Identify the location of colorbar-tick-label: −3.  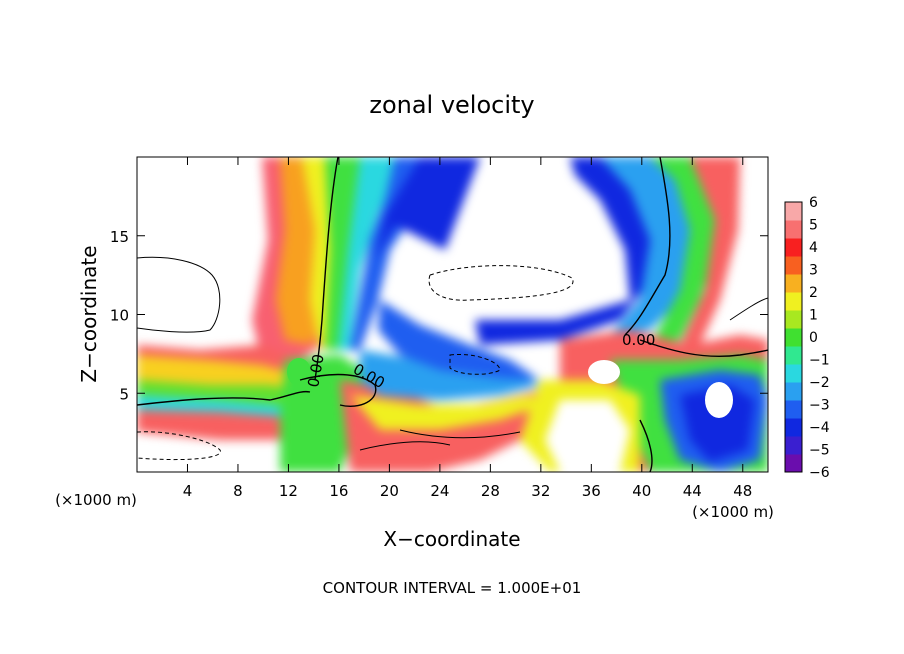
(819, 406).